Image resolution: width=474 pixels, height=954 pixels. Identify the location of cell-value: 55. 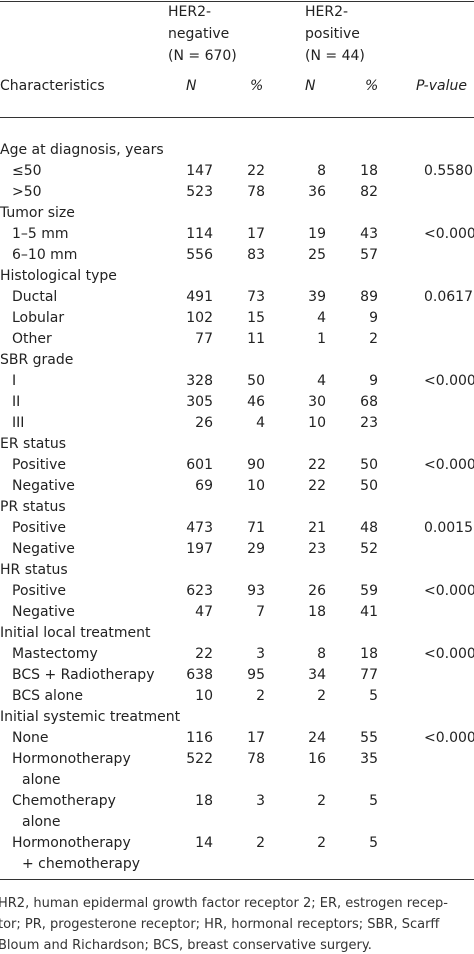
(369, 738).